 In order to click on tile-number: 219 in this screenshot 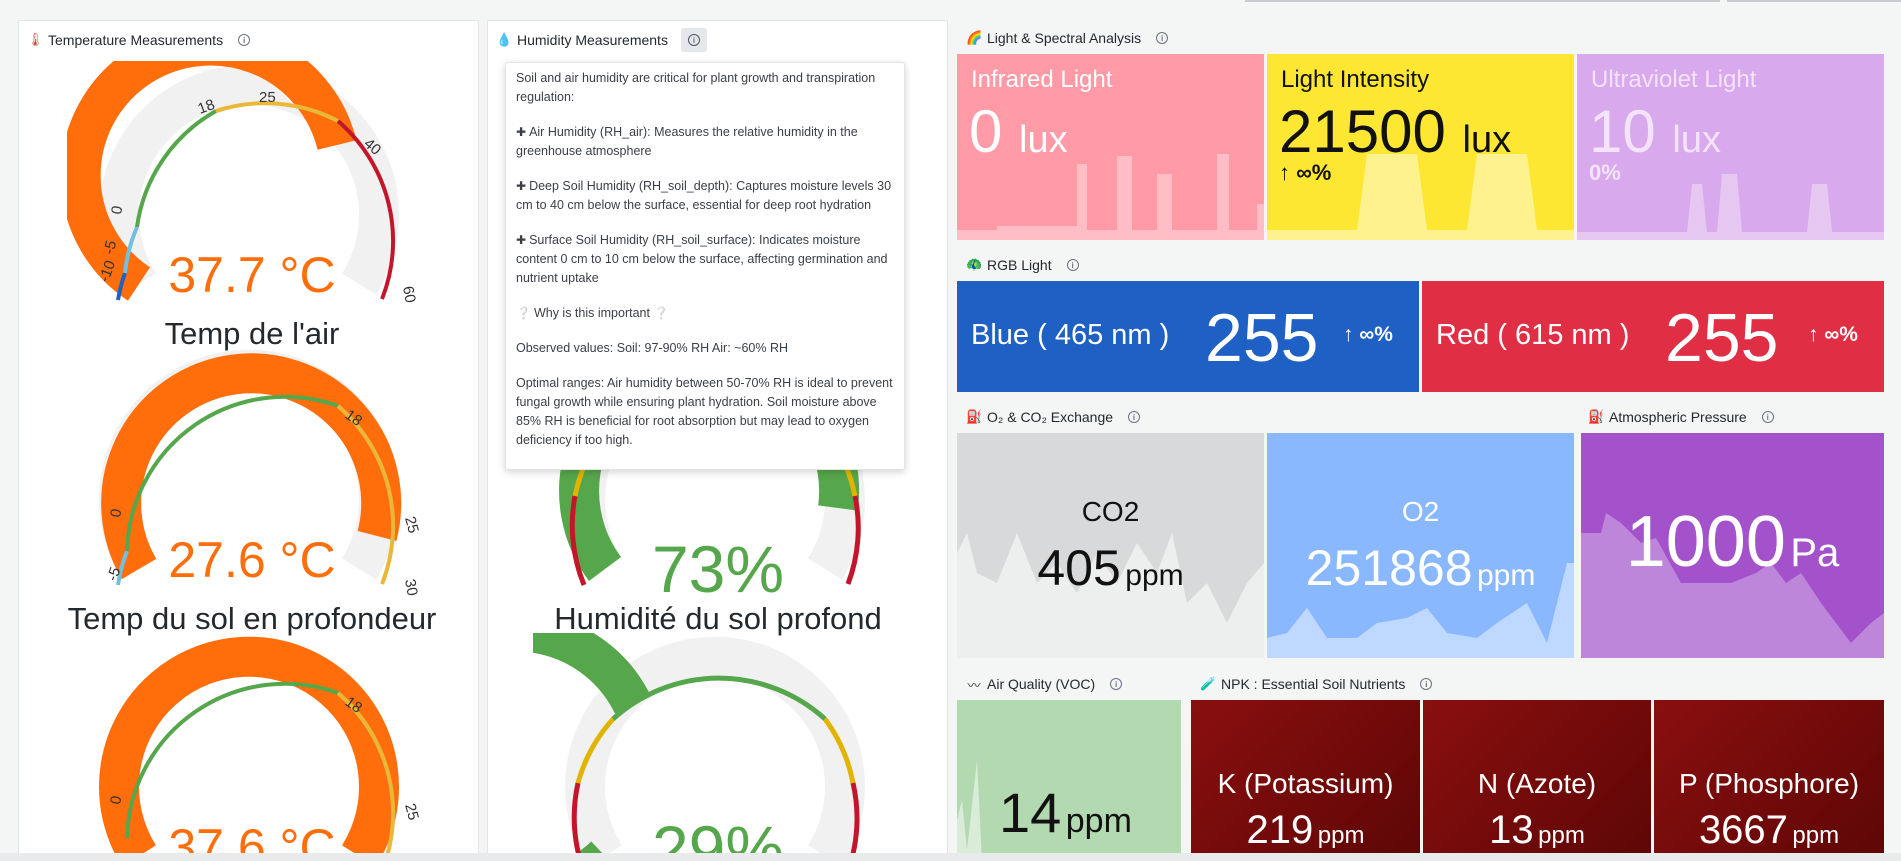, I will do `click(1280, 830)`.